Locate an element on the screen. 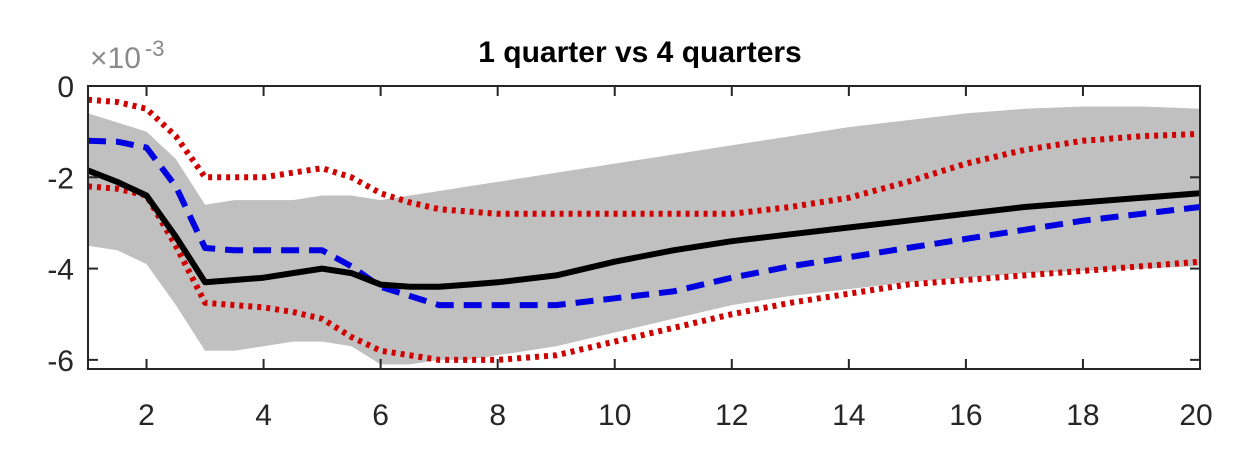  x-tick-label: 18 is located at coordinates (1082, 415).